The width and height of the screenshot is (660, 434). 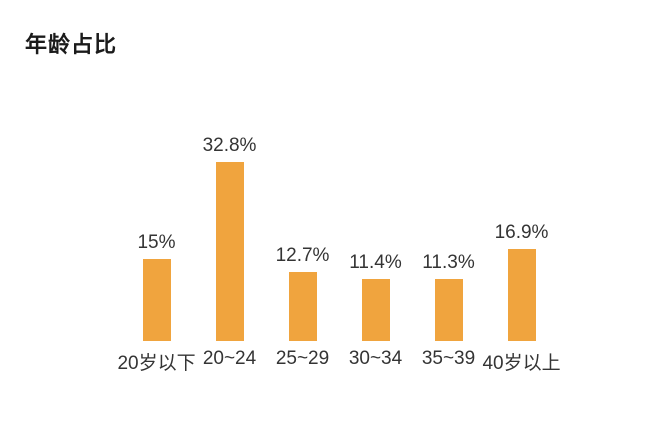 I want to click on bar-value-label: 15%, so click(x=156, y=242).